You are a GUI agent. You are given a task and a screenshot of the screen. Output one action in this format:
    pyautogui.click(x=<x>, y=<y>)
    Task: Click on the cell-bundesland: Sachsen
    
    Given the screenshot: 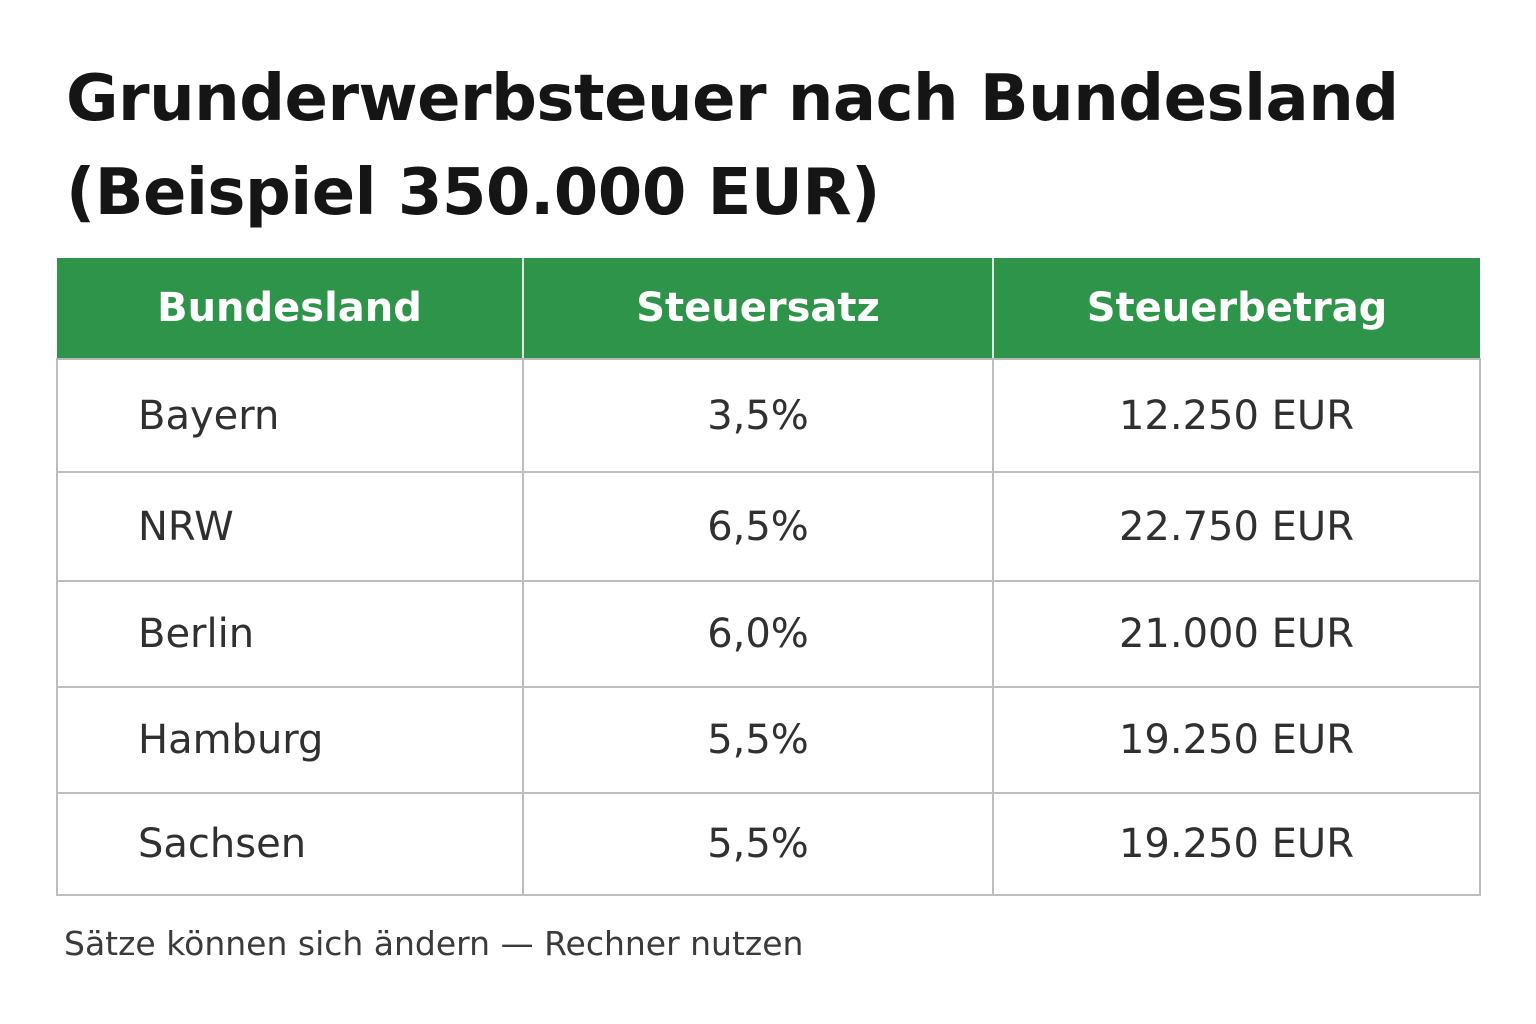 What is the action you would take?
    pyautogui.click(x=290, y=844)
    